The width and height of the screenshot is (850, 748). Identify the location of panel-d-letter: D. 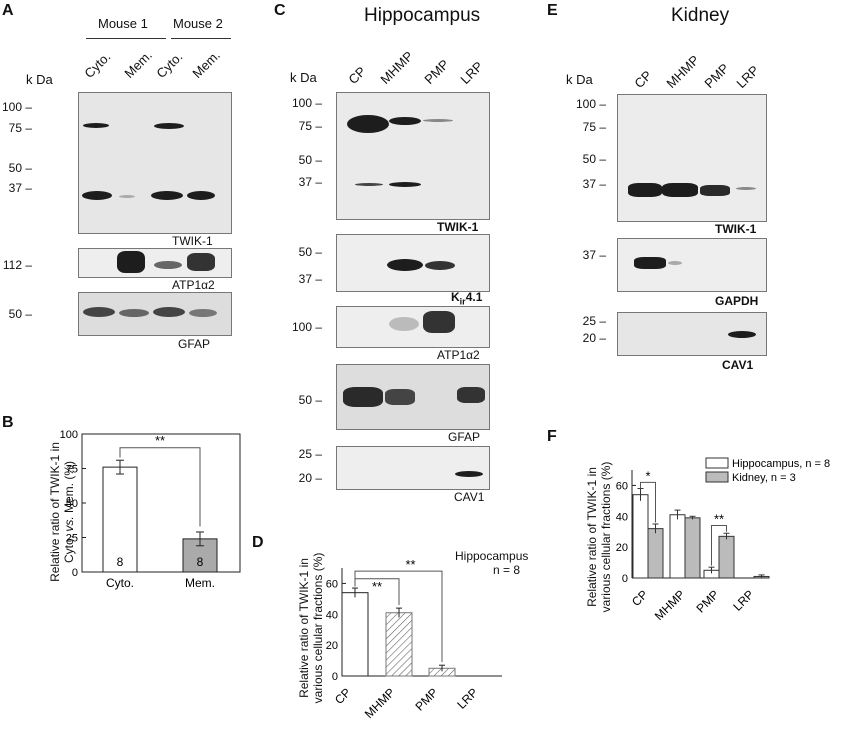
(258, 542).